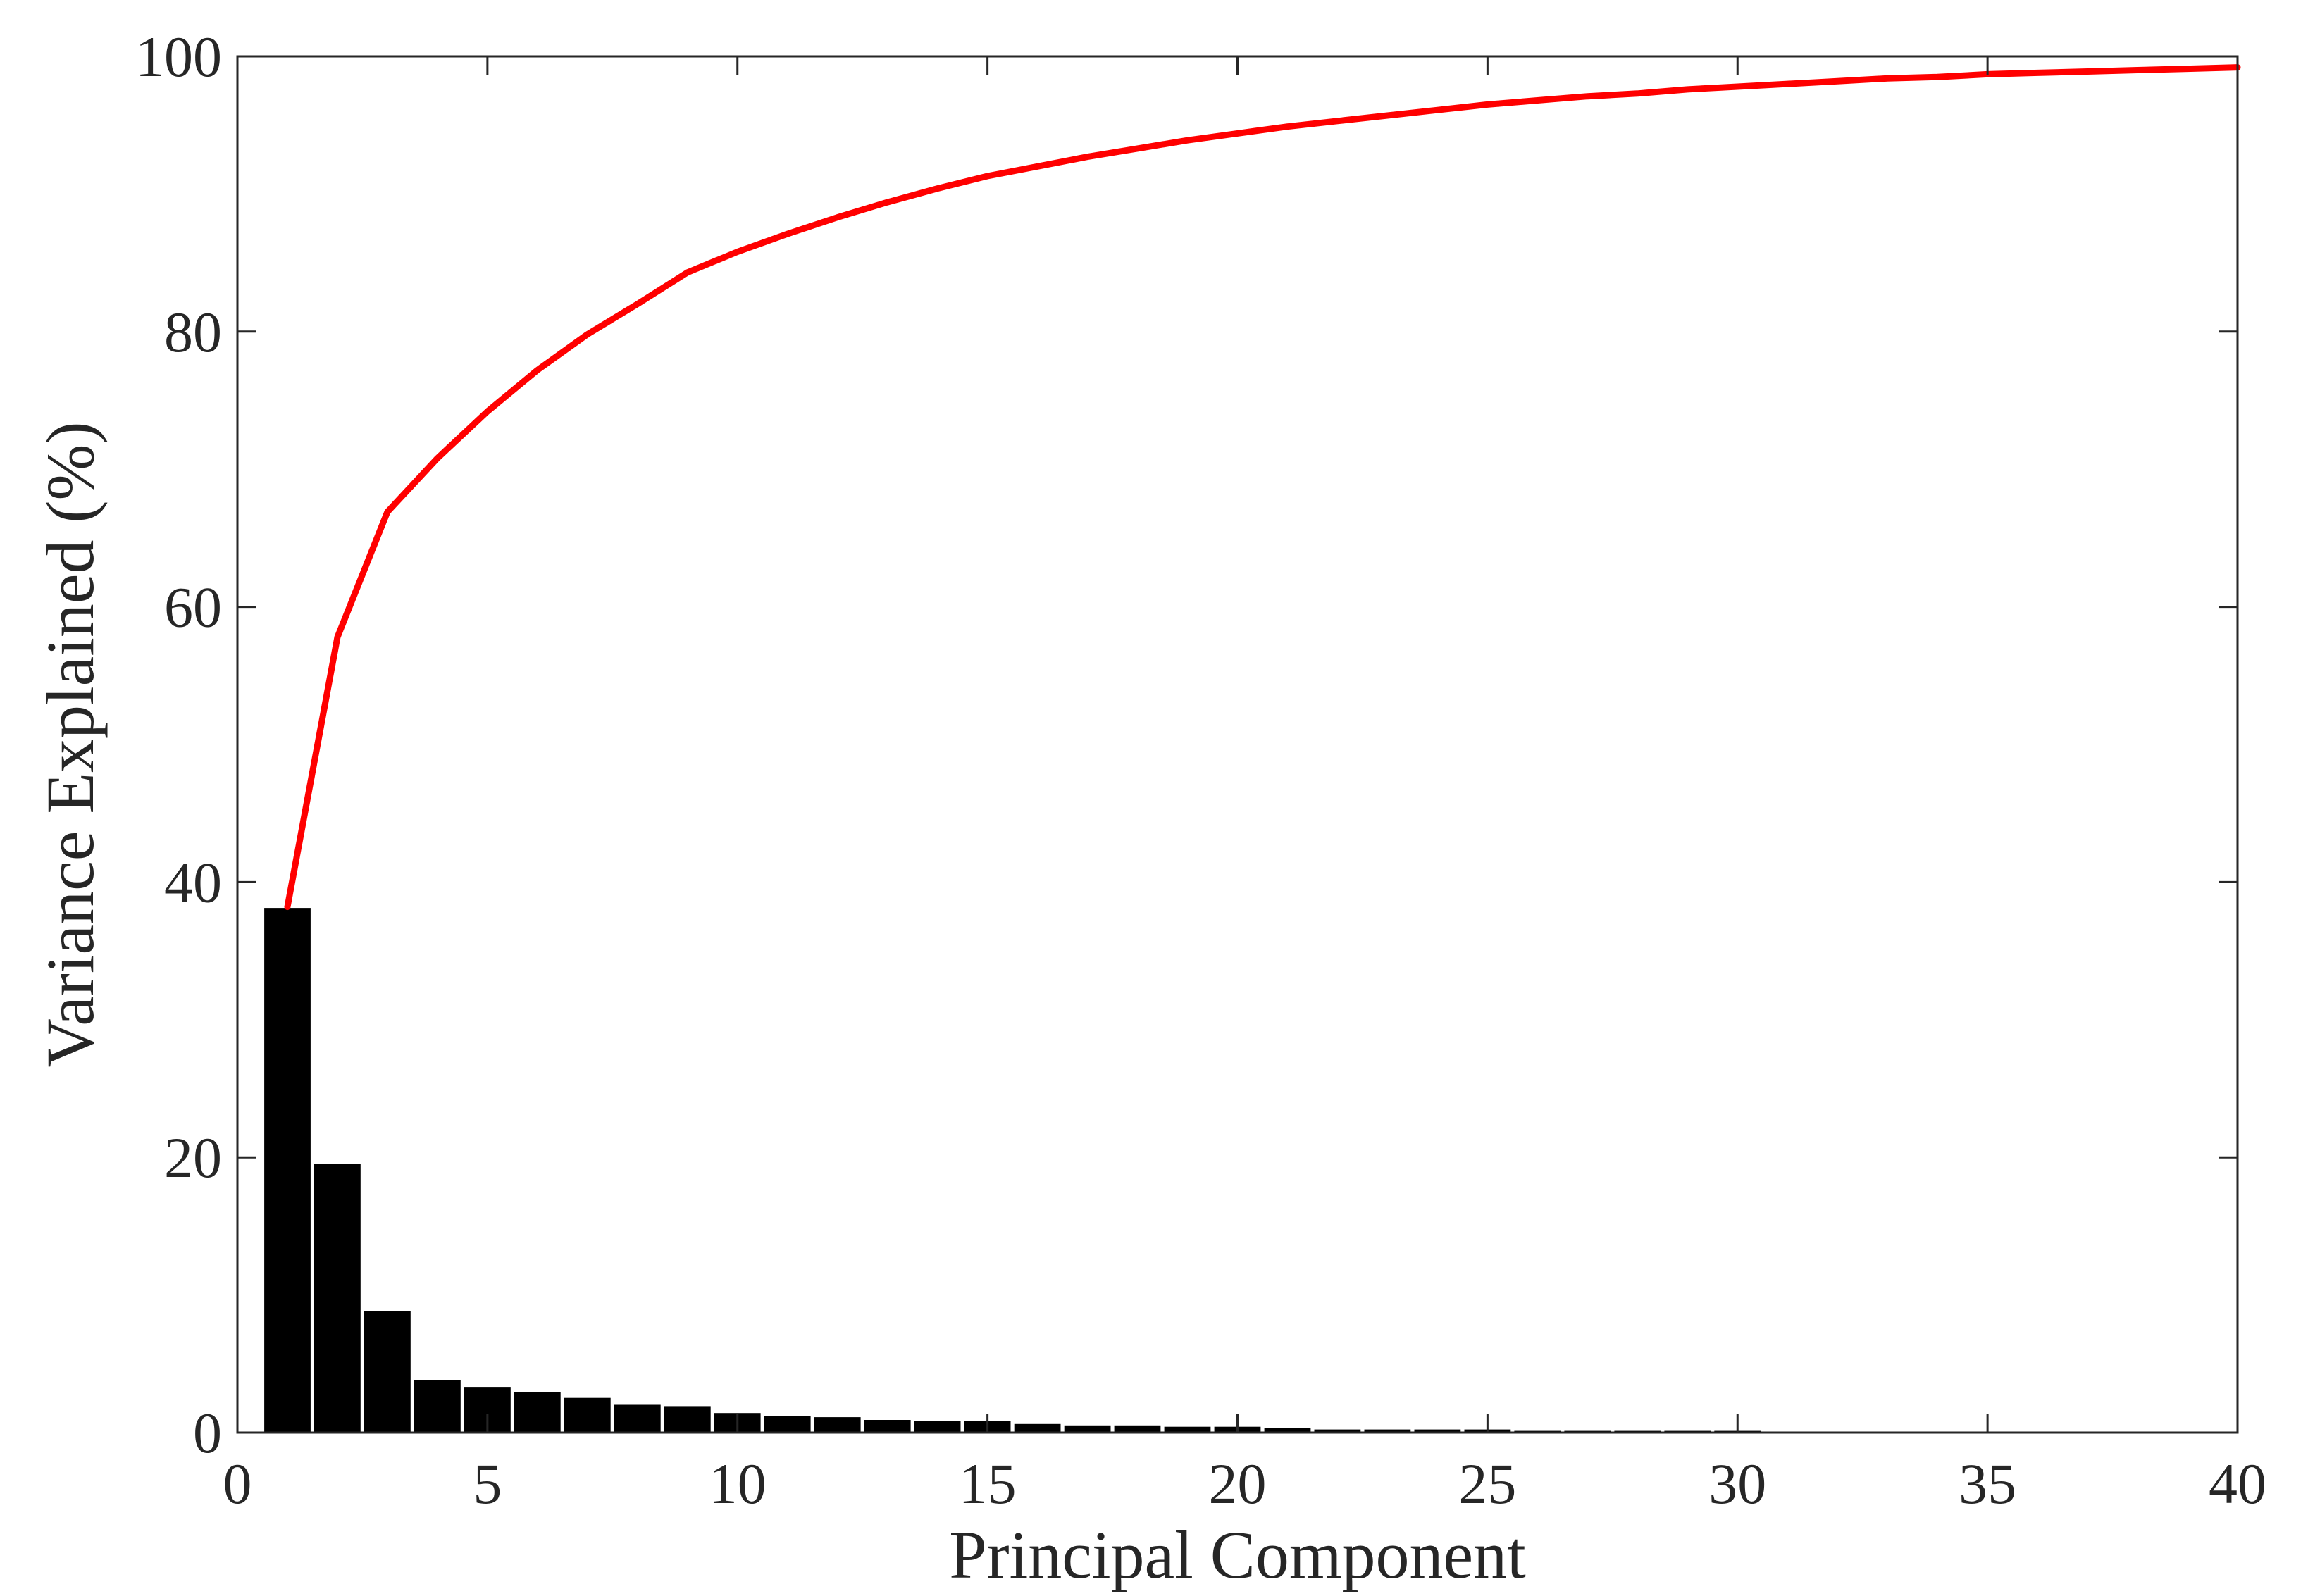 This screenshot has height=1596, width=2308. What do you see at coordinates (208, 1433) in the screenshot?
I see `y-tick-label: 0` at bounding box center [208, 1433].